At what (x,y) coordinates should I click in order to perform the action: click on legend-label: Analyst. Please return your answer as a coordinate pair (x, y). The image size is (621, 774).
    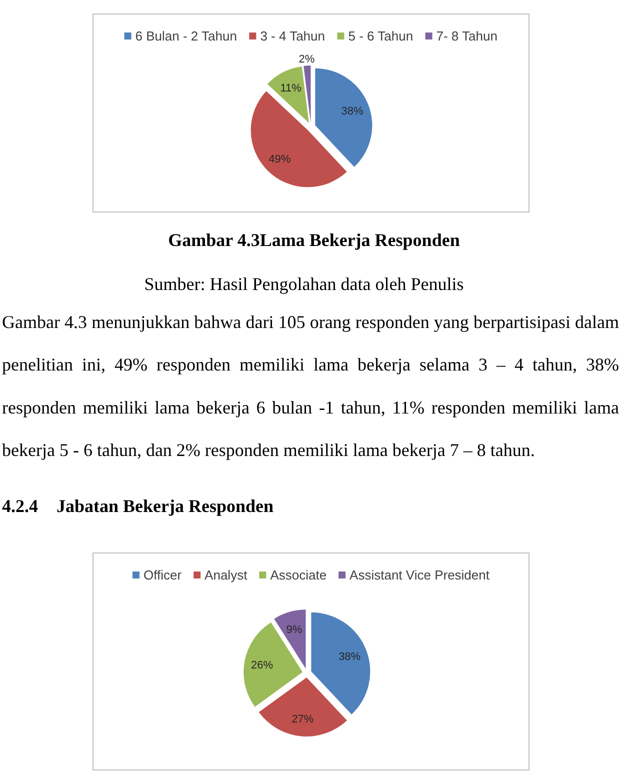
    Looking at the image, I should click on (226, 575).